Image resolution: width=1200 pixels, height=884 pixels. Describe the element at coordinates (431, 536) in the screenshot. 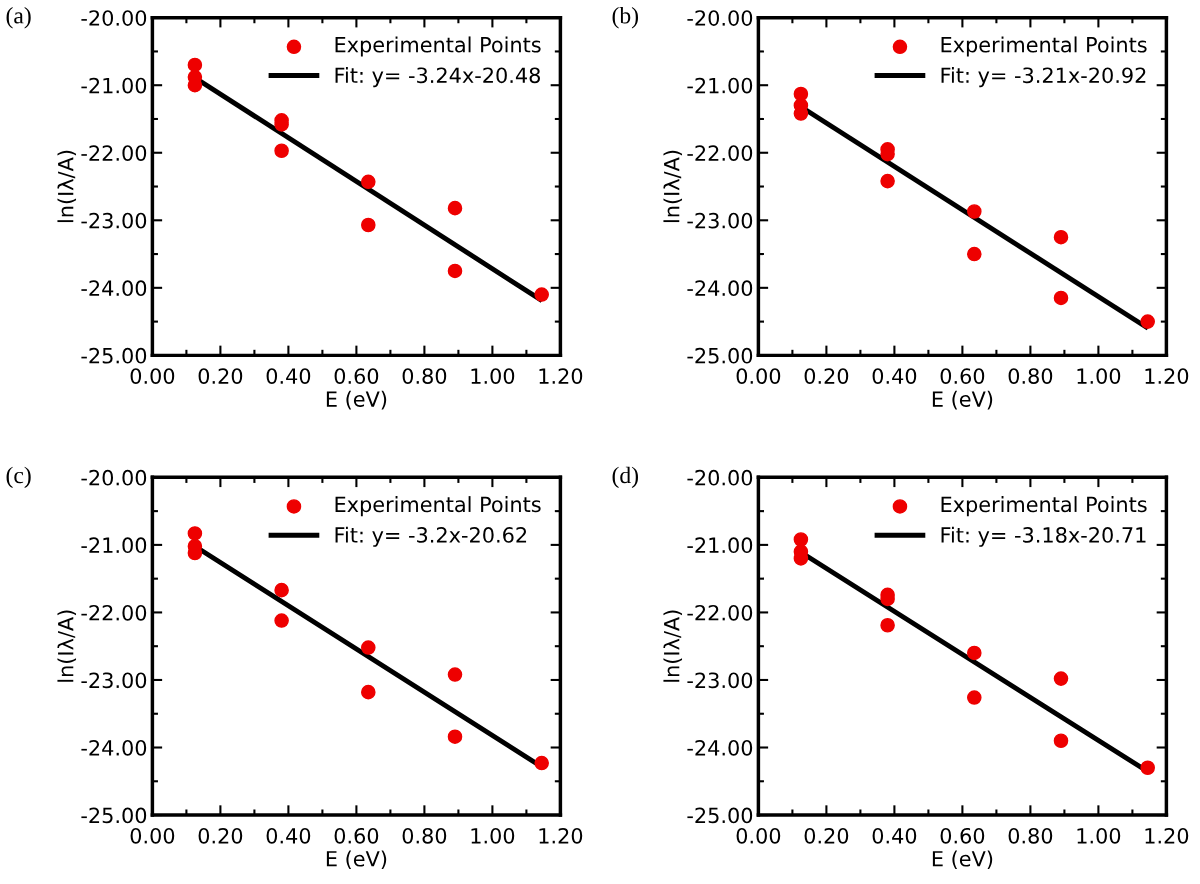

I see `legend-label: Fit: y= -3.2x-20.62` at that location.